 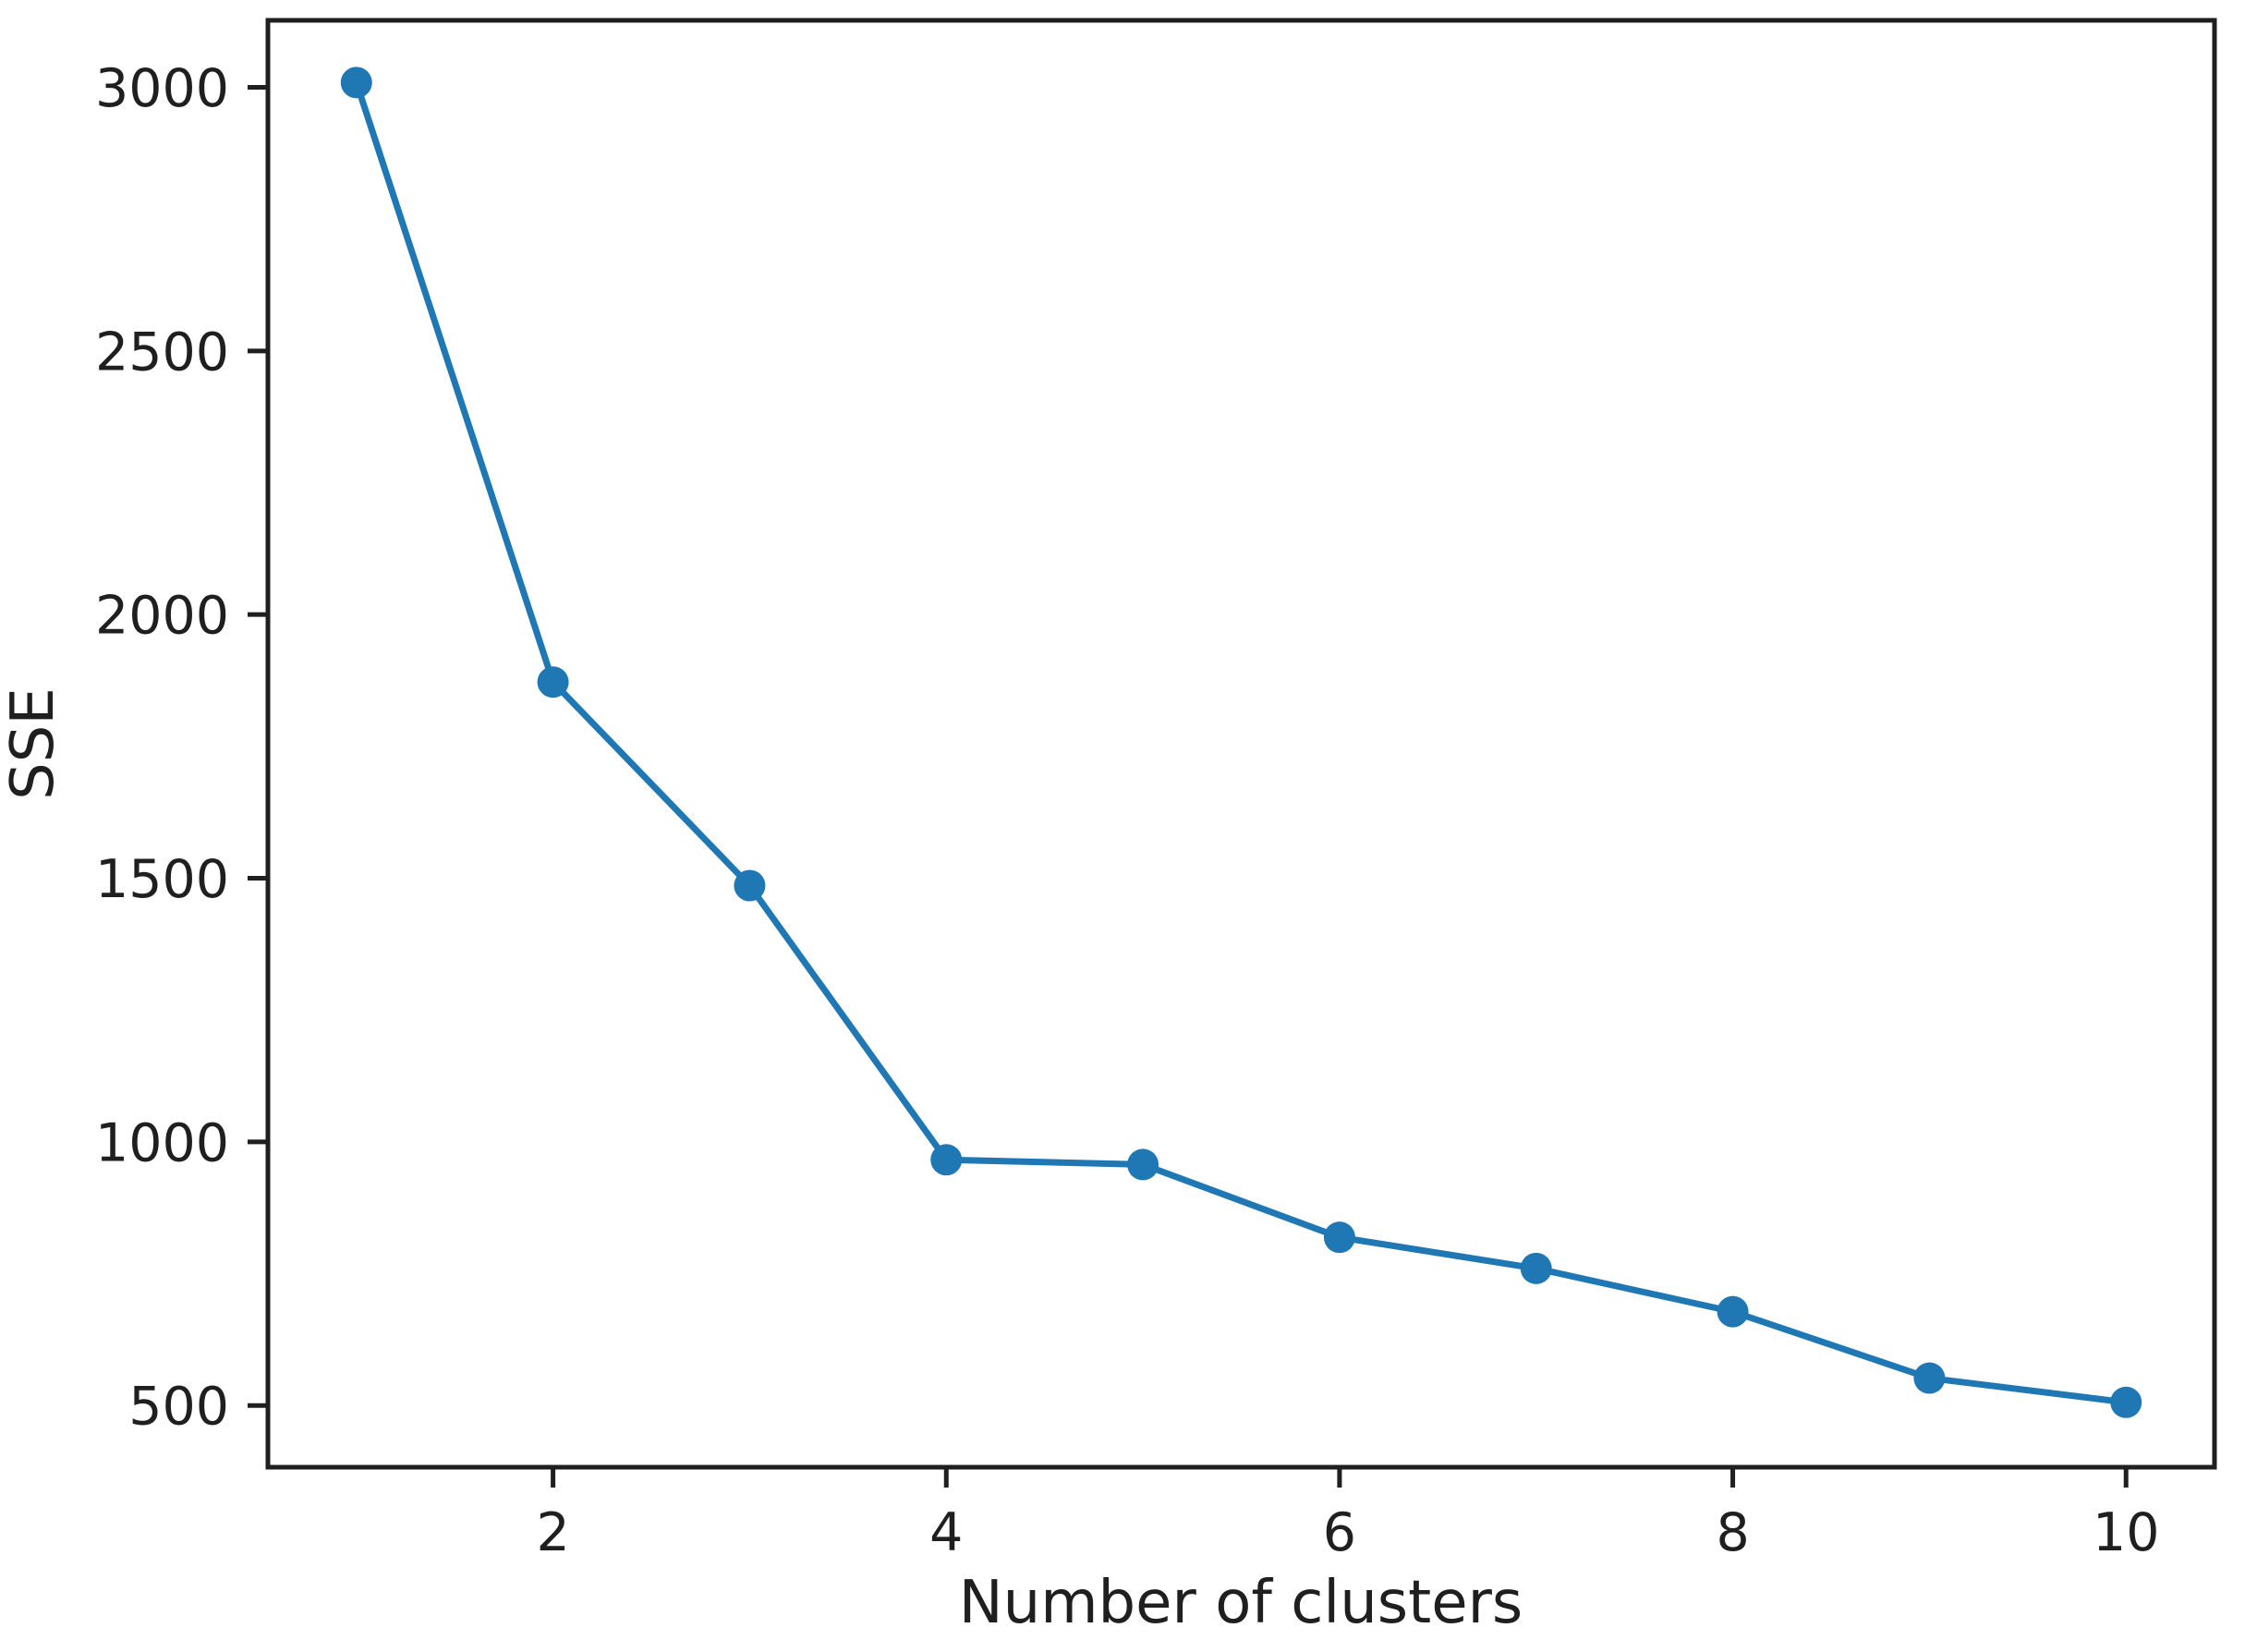 What do you see at coordinates (946, 1532) in the screenshot?
I see `x-tick-label: 4` at bounding box center [946, 1532].